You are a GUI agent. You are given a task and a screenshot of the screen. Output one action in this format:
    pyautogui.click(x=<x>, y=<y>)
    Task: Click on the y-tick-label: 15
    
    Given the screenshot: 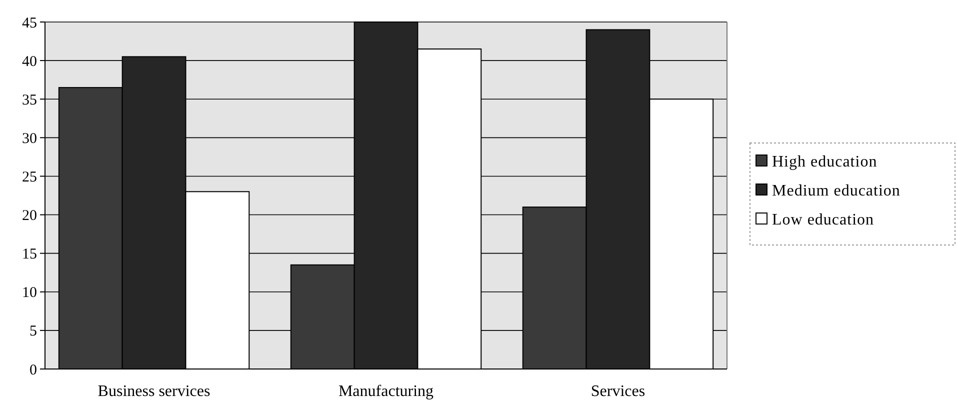 What is the action you would take?
    pyautogui.click(x=29, y=254)
    